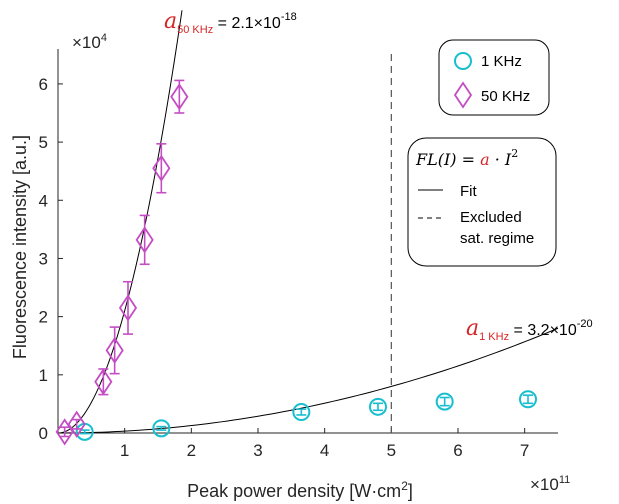  What do you see at coordinates (195, 30) in the screenshot?
I see `annotation-50khz-subscript: 50 KHz` at bounding box center [195, 30].